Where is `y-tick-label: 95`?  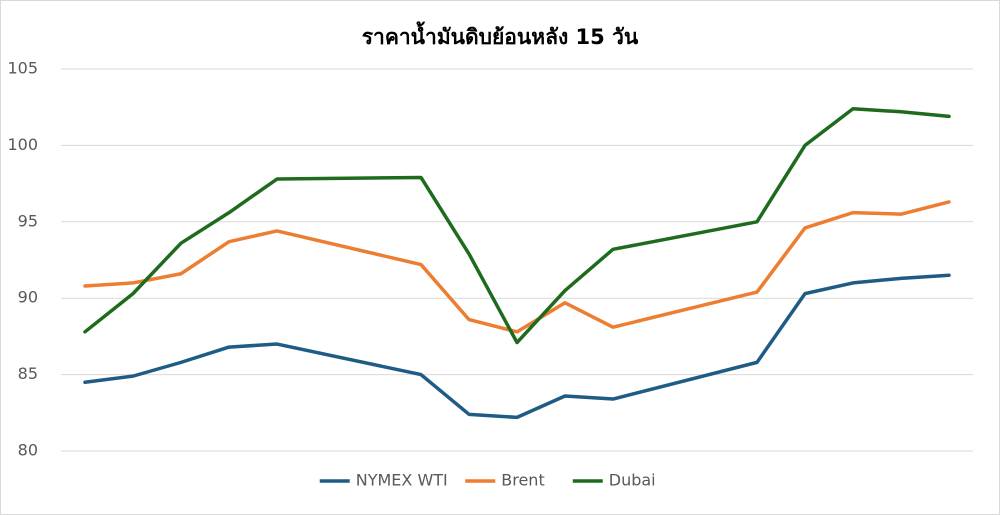 y-tick-label: 95 is located at coordinates (28, 220).